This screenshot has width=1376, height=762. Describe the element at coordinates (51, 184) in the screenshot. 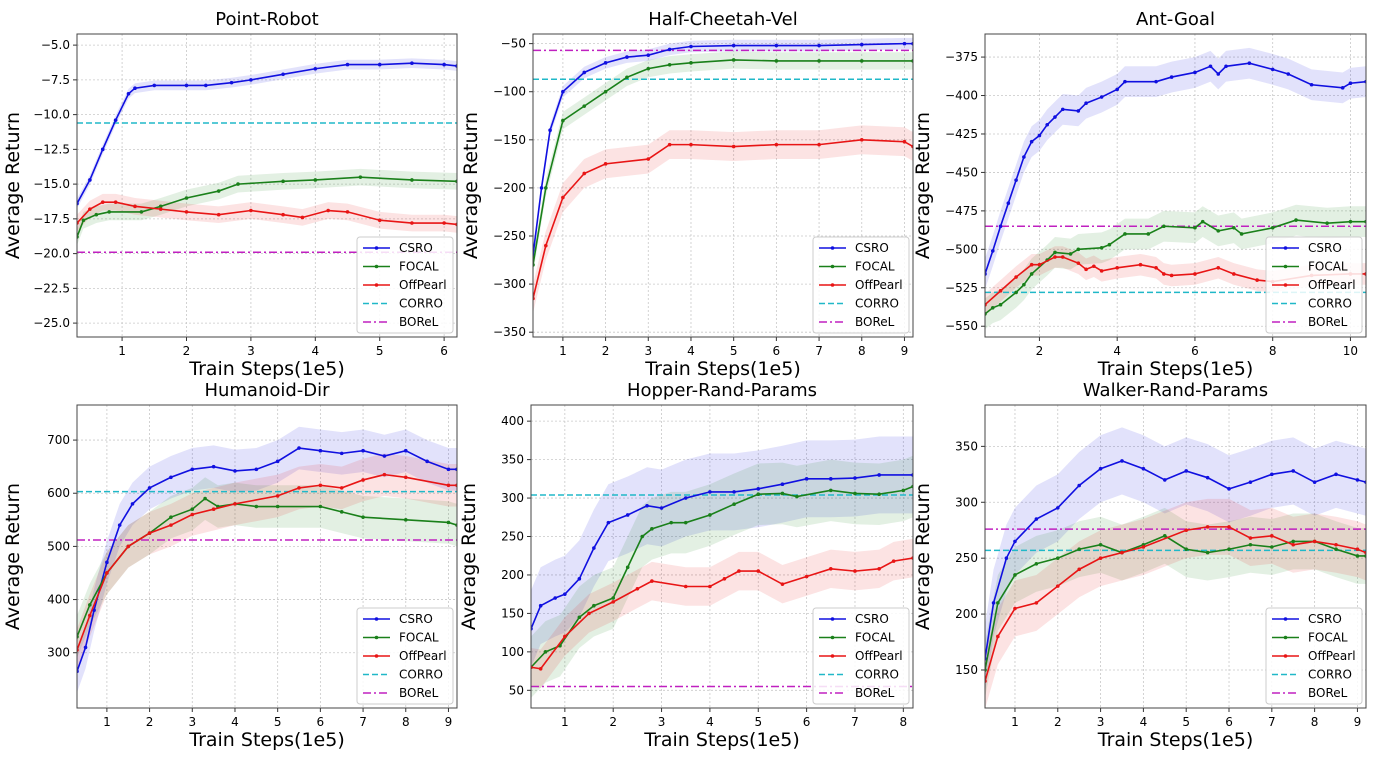

I see `y-tick-label: −15.0` at that location.